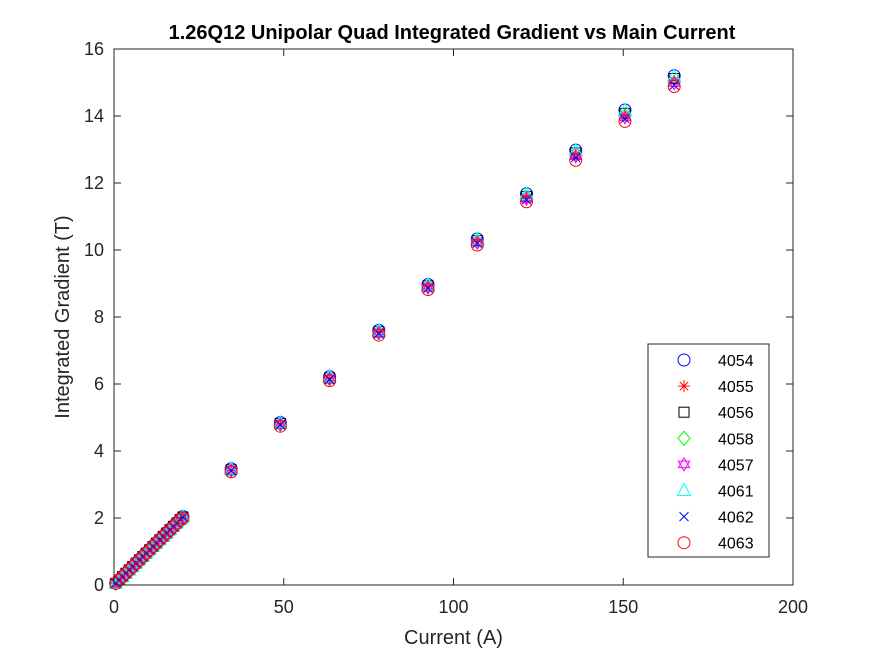  Describe the element at coordinates (63, 316) in the screenshot. I see `y-axis-label: Integrated Gradient (T)` at that location.